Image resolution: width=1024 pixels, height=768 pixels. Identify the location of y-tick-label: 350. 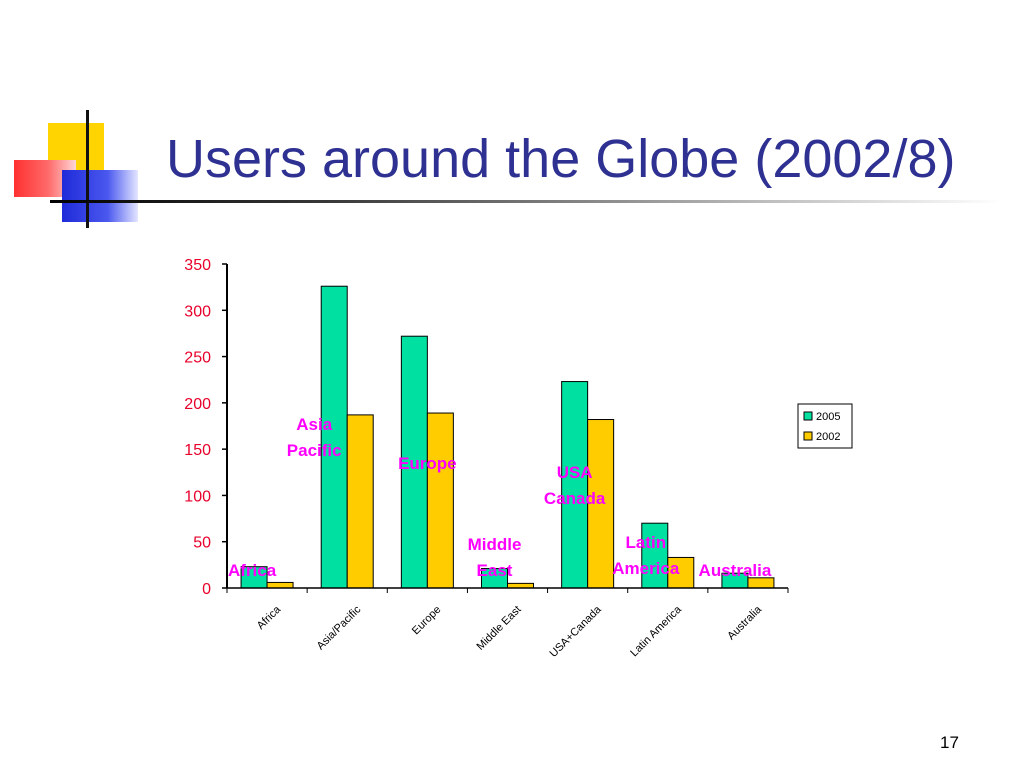
(197, 265).